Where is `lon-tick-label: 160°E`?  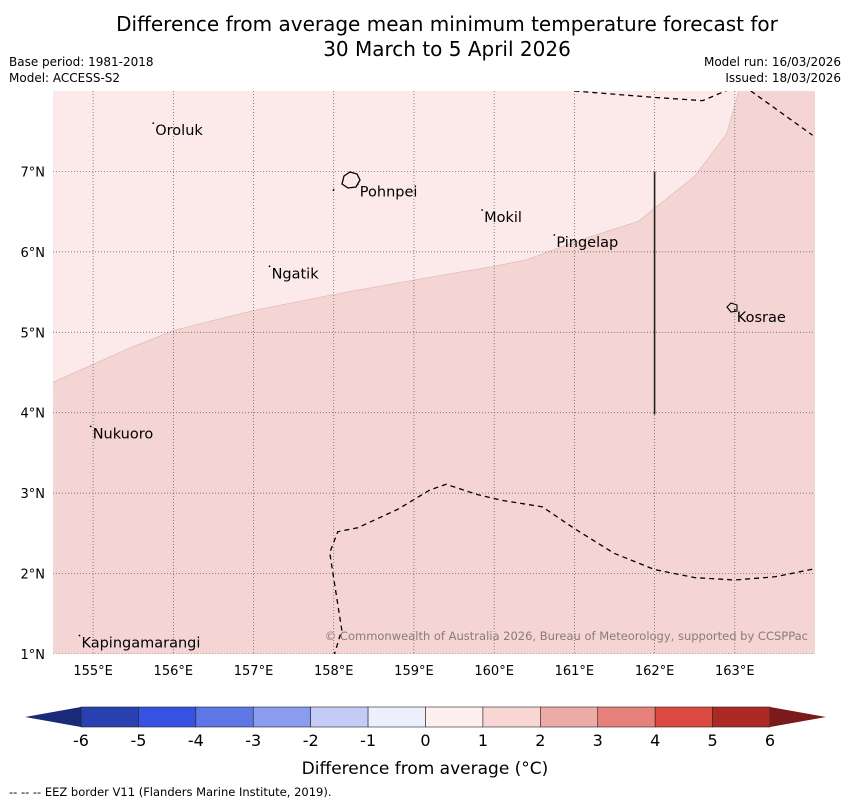 lon-tick-label: 160°E is located at coordinates (494, 671).